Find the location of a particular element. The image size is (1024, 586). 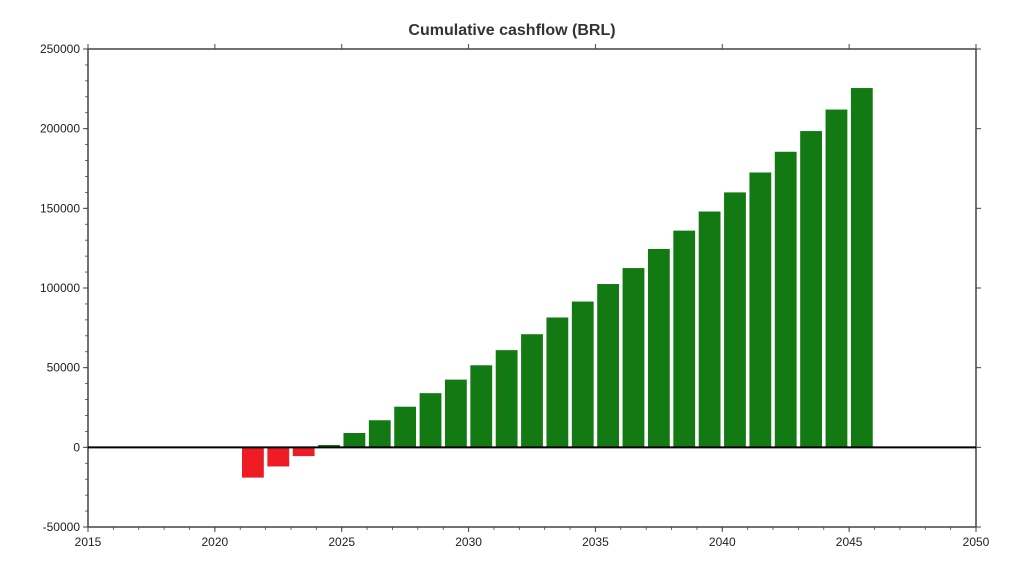

bar-2022 is located at coordinates (278, 457).